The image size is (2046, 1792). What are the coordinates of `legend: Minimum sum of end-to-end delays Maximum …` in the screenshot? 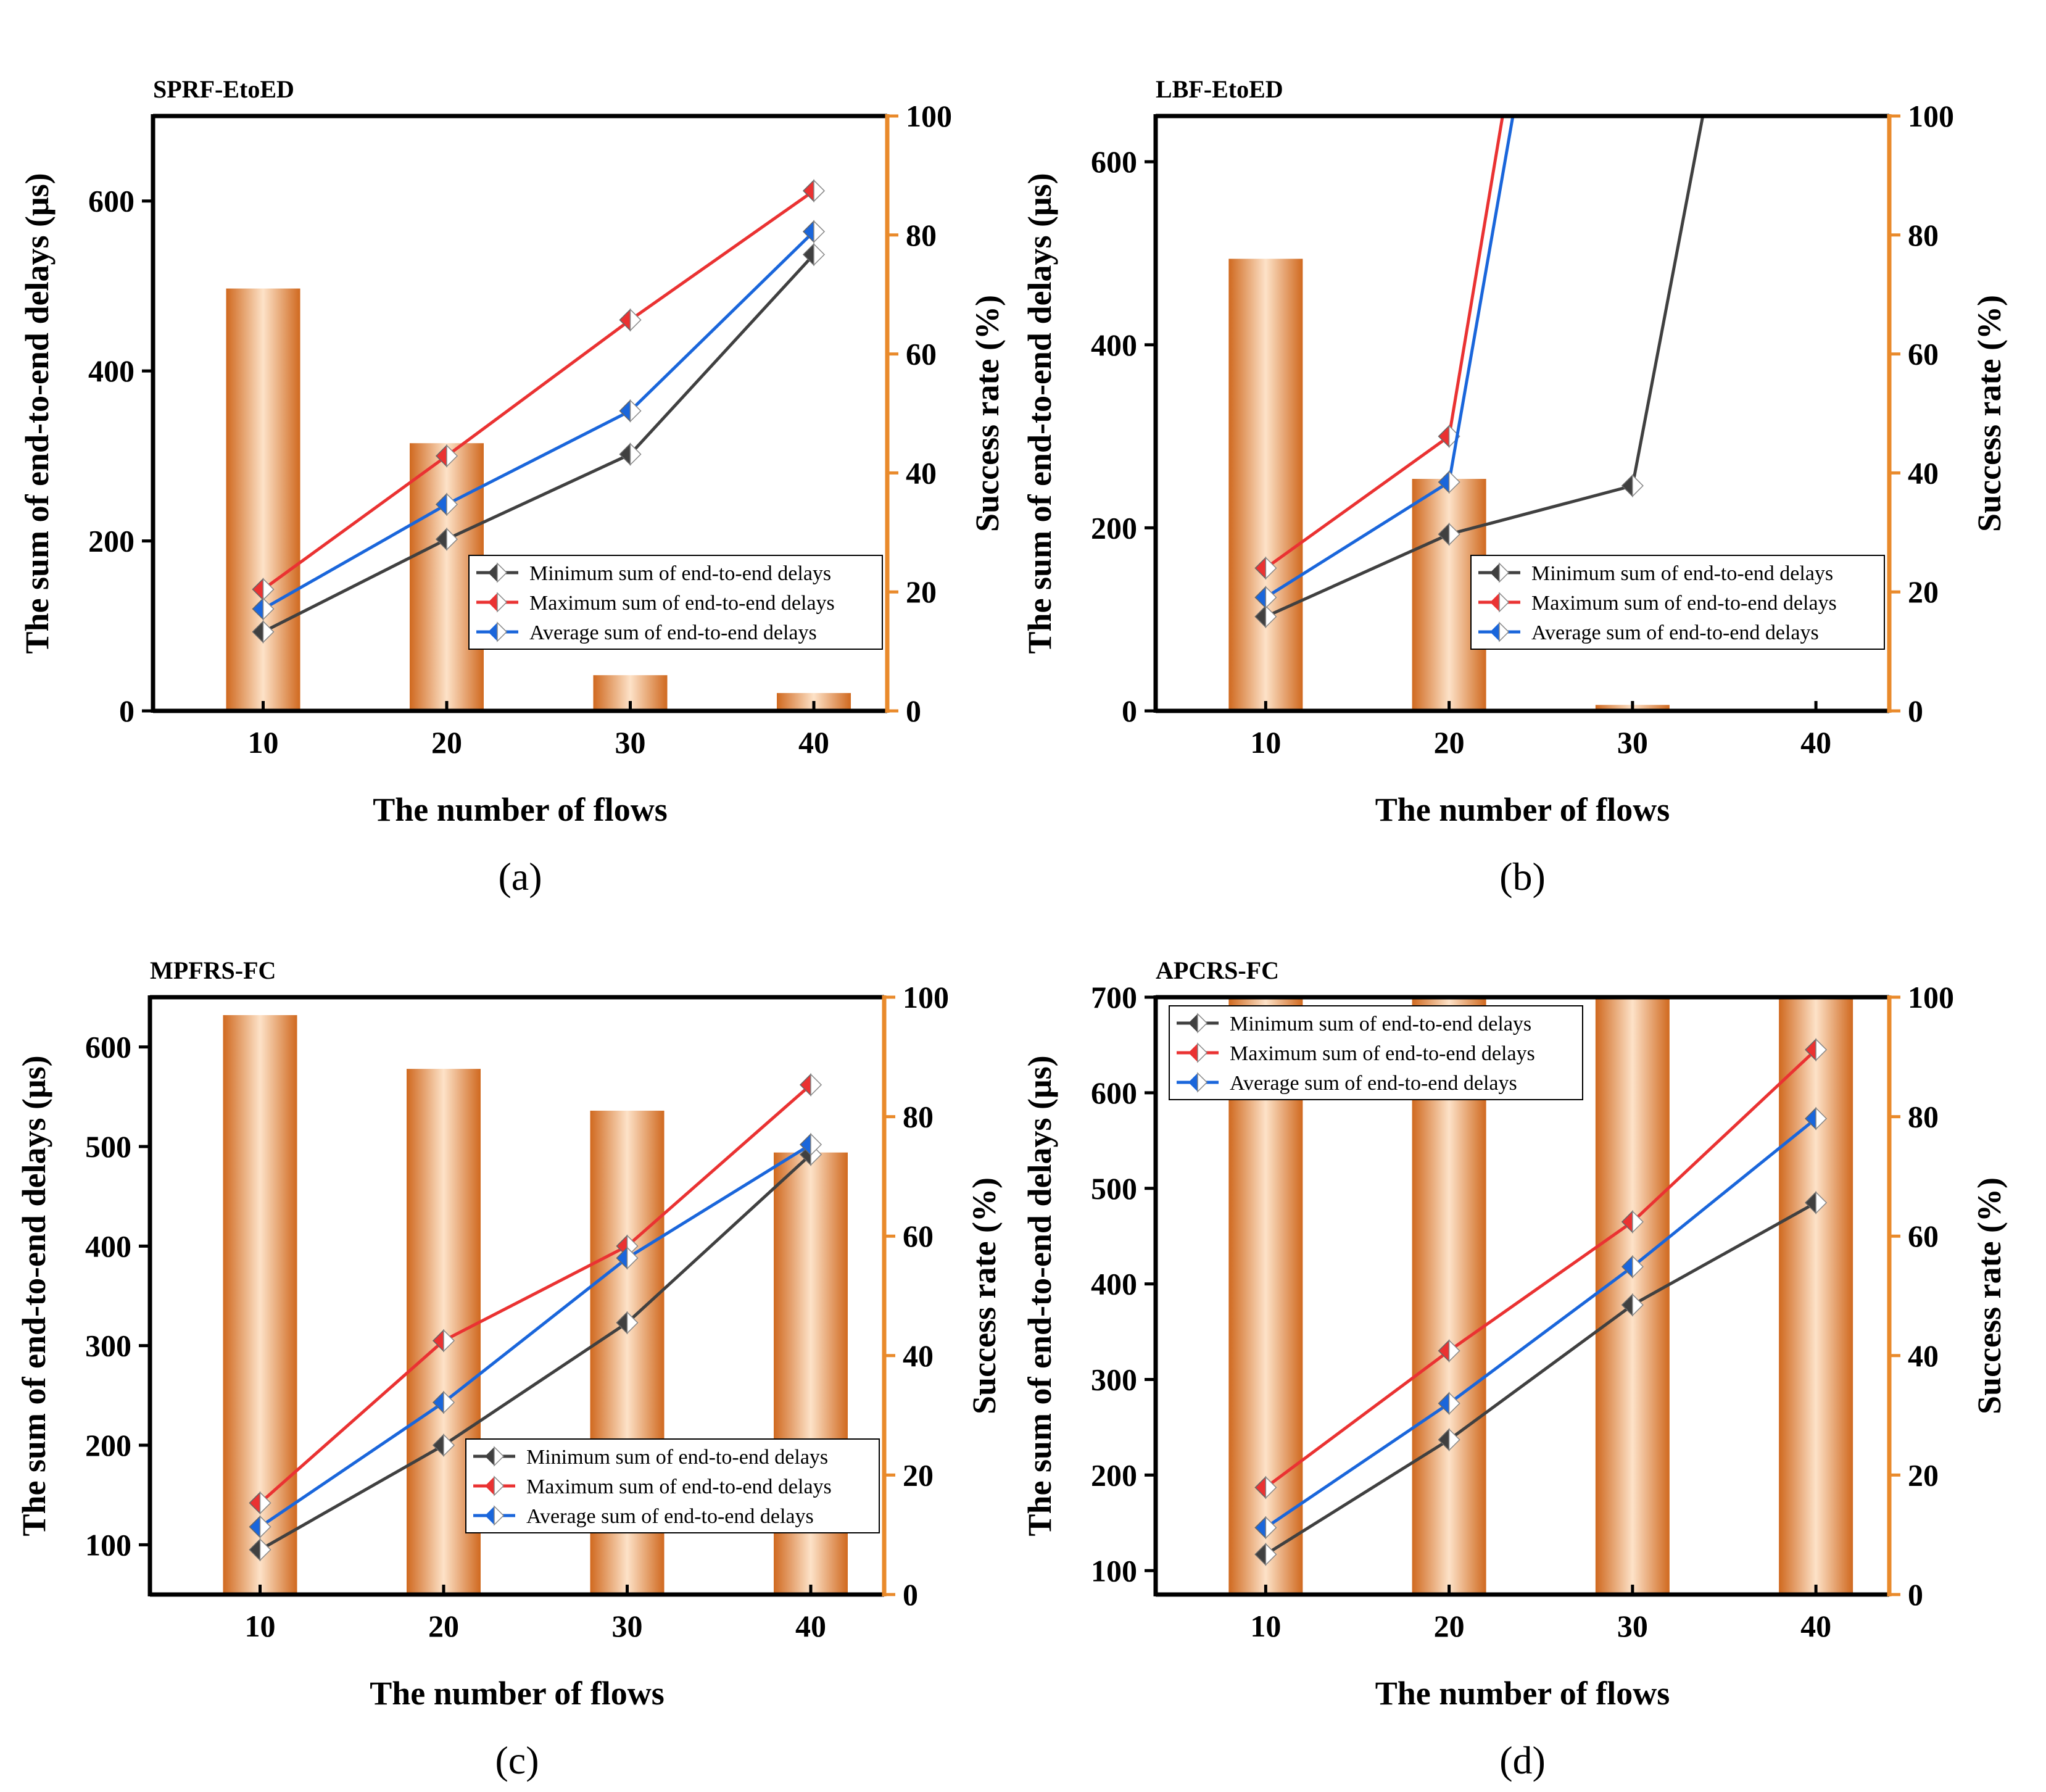 It's located at (672, 1485).